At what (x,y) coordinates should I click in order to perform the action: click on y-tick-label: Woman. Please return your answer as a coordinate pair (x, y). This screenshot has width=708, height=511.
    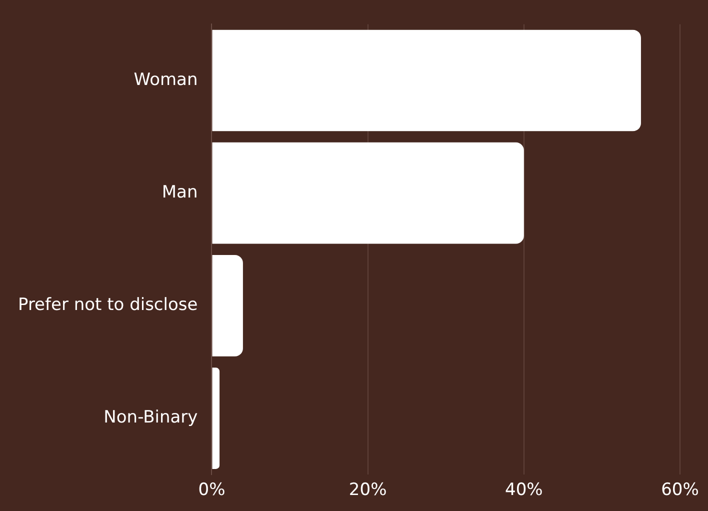
    Looking at the image, I should click on (166, 80).